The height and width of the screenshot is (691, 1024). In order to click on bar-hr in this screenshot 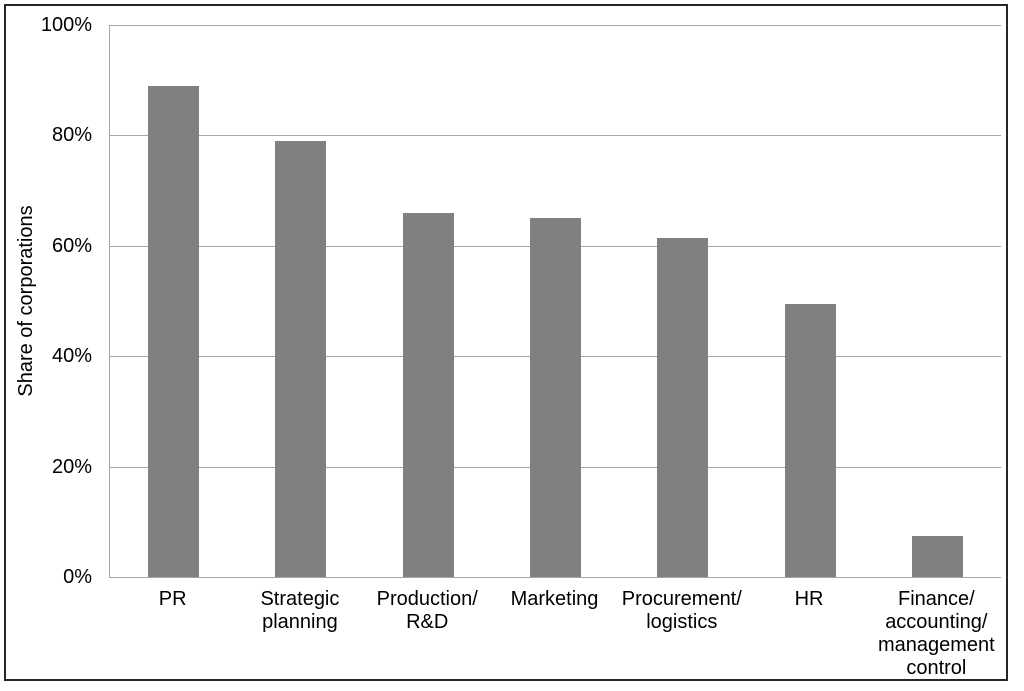, I will do `click(810, 440)`.